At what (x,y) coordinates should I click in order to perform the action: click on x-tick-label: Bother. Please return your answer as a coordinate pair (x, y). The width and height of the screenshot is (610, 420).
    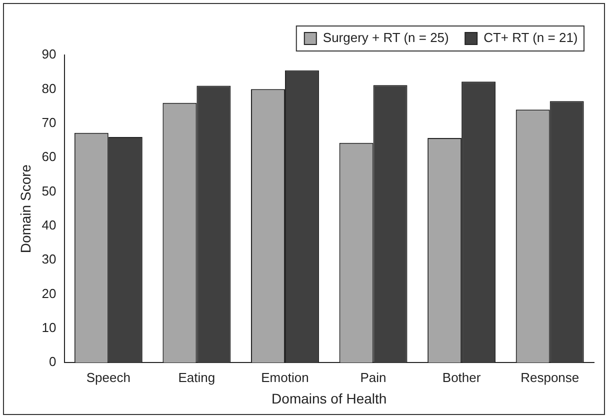
    Looking at the image, I should click on (462, 377).